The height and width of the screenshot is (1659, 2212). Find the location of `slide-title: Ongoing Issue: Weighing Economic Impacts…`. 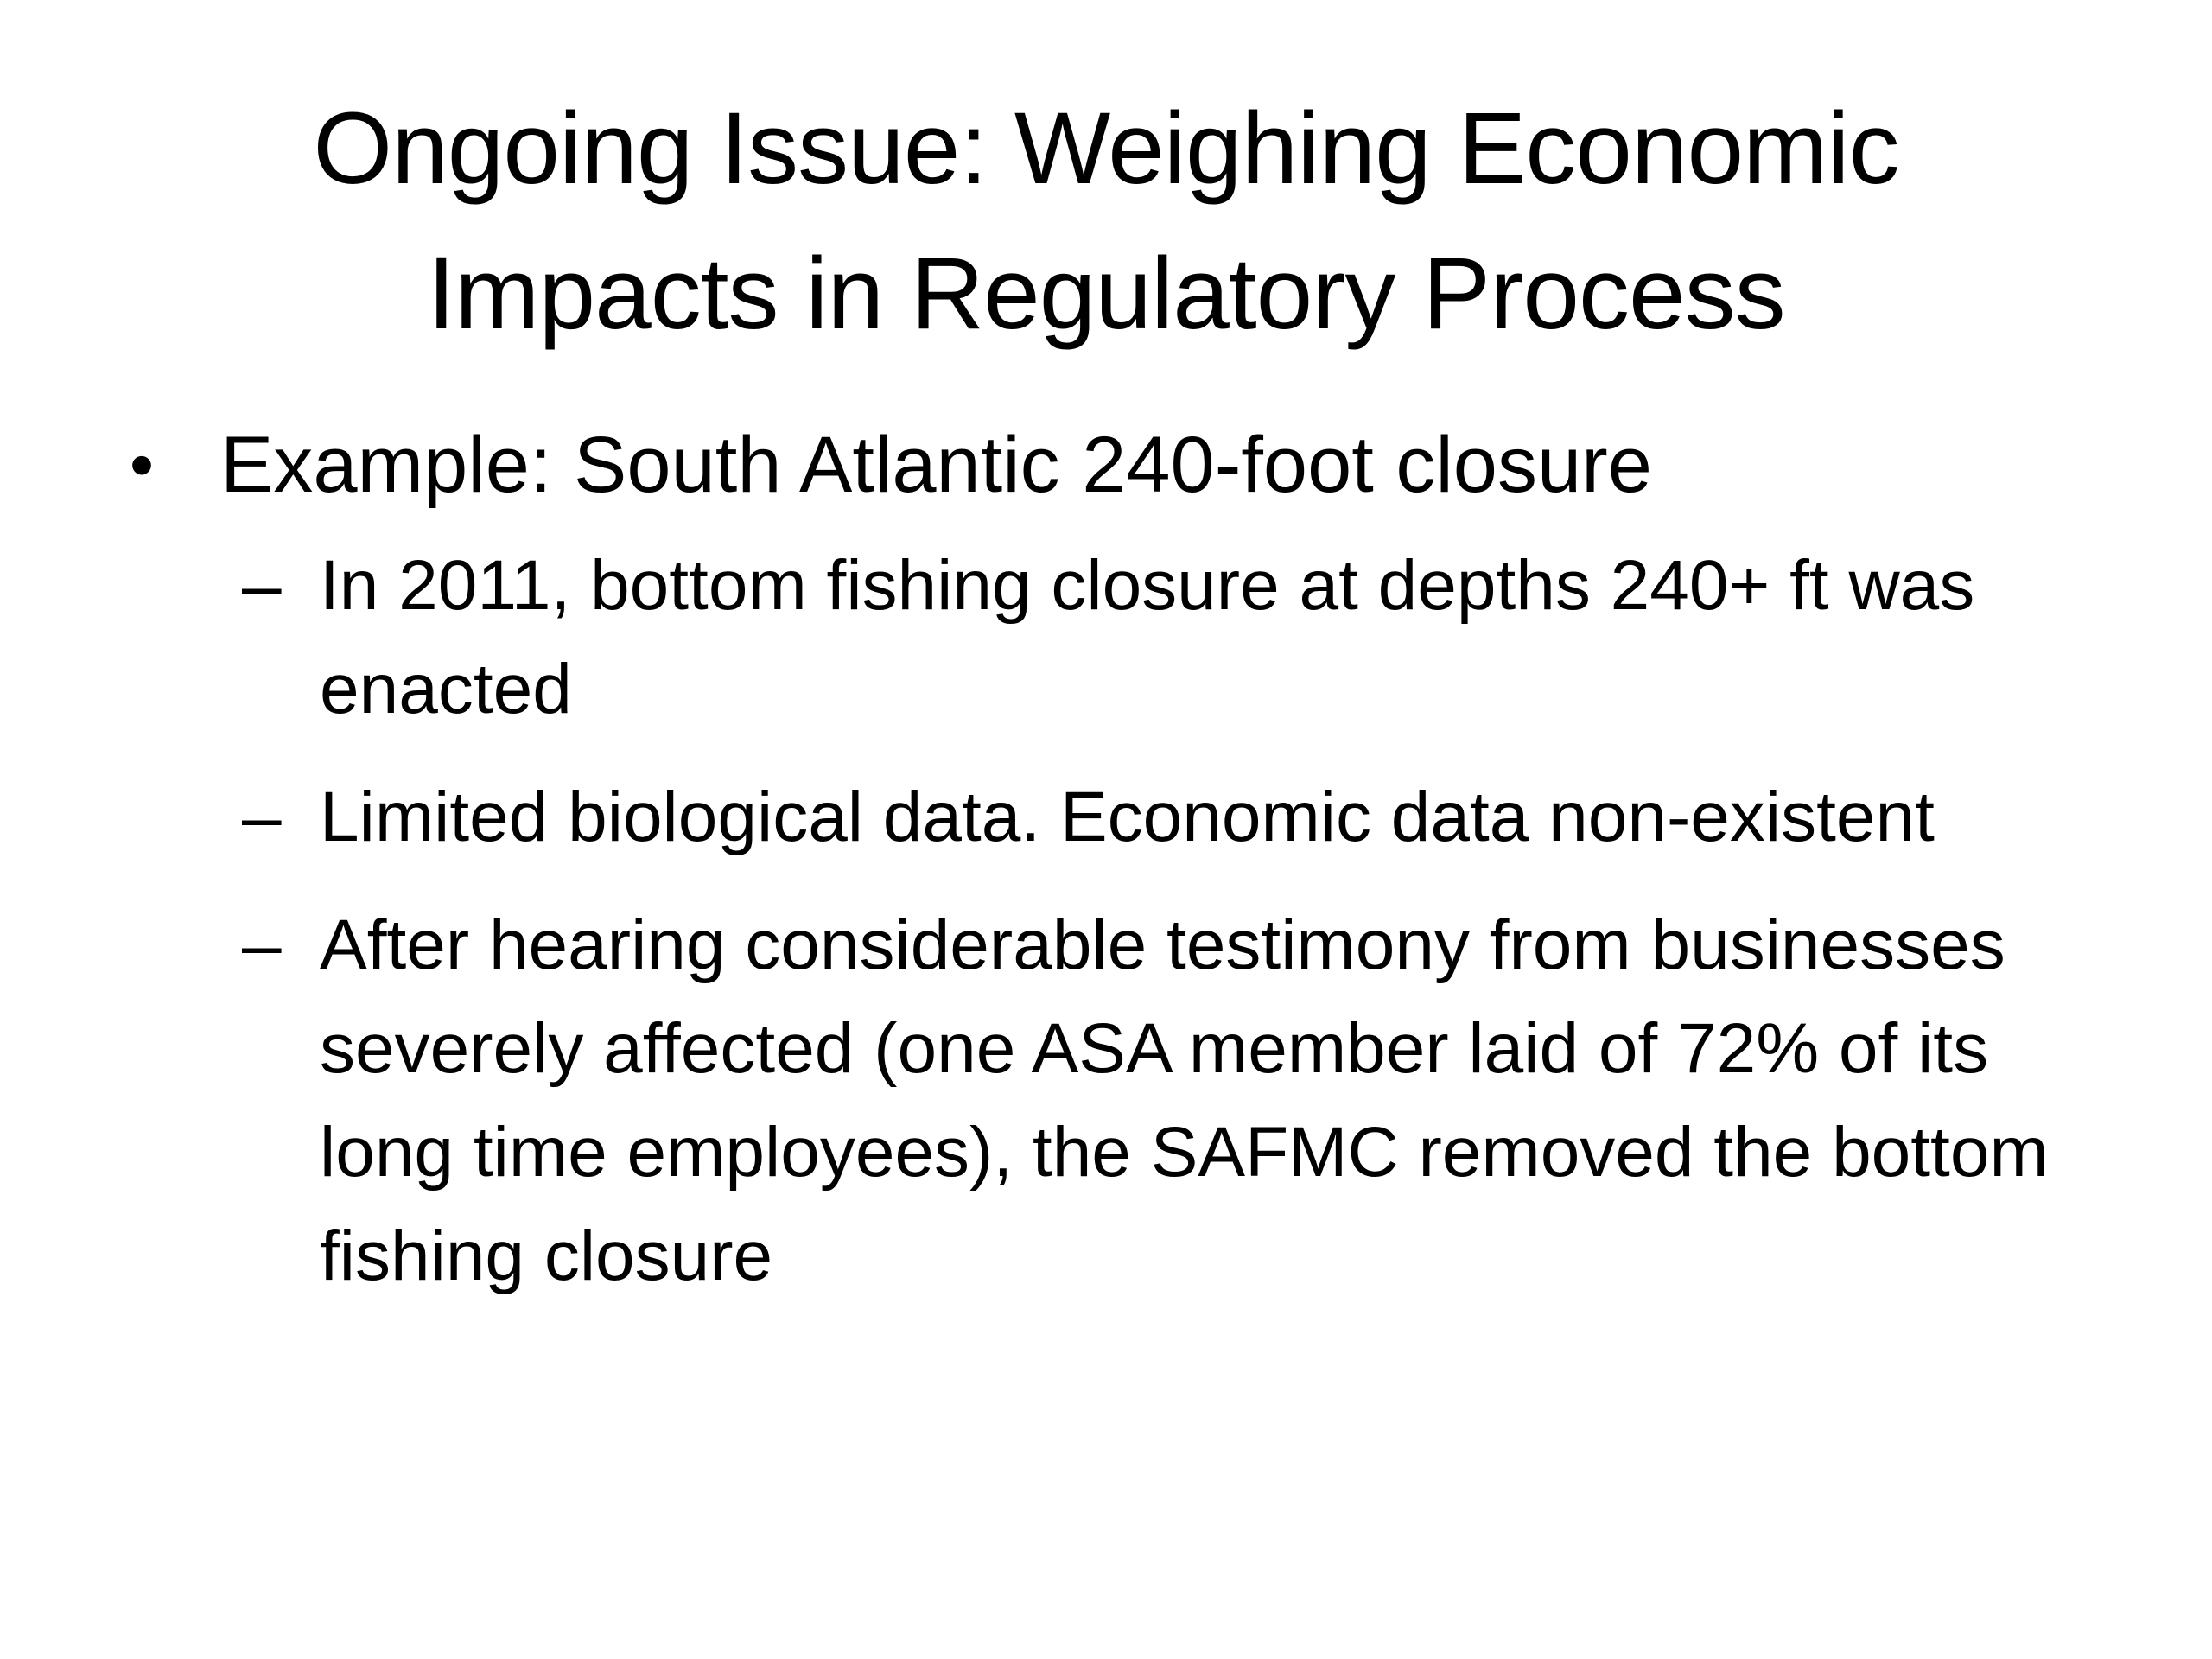

slide-title: Ongoing Issue: Weighing Economic Impacts… is located at coordinates (1106, 221).